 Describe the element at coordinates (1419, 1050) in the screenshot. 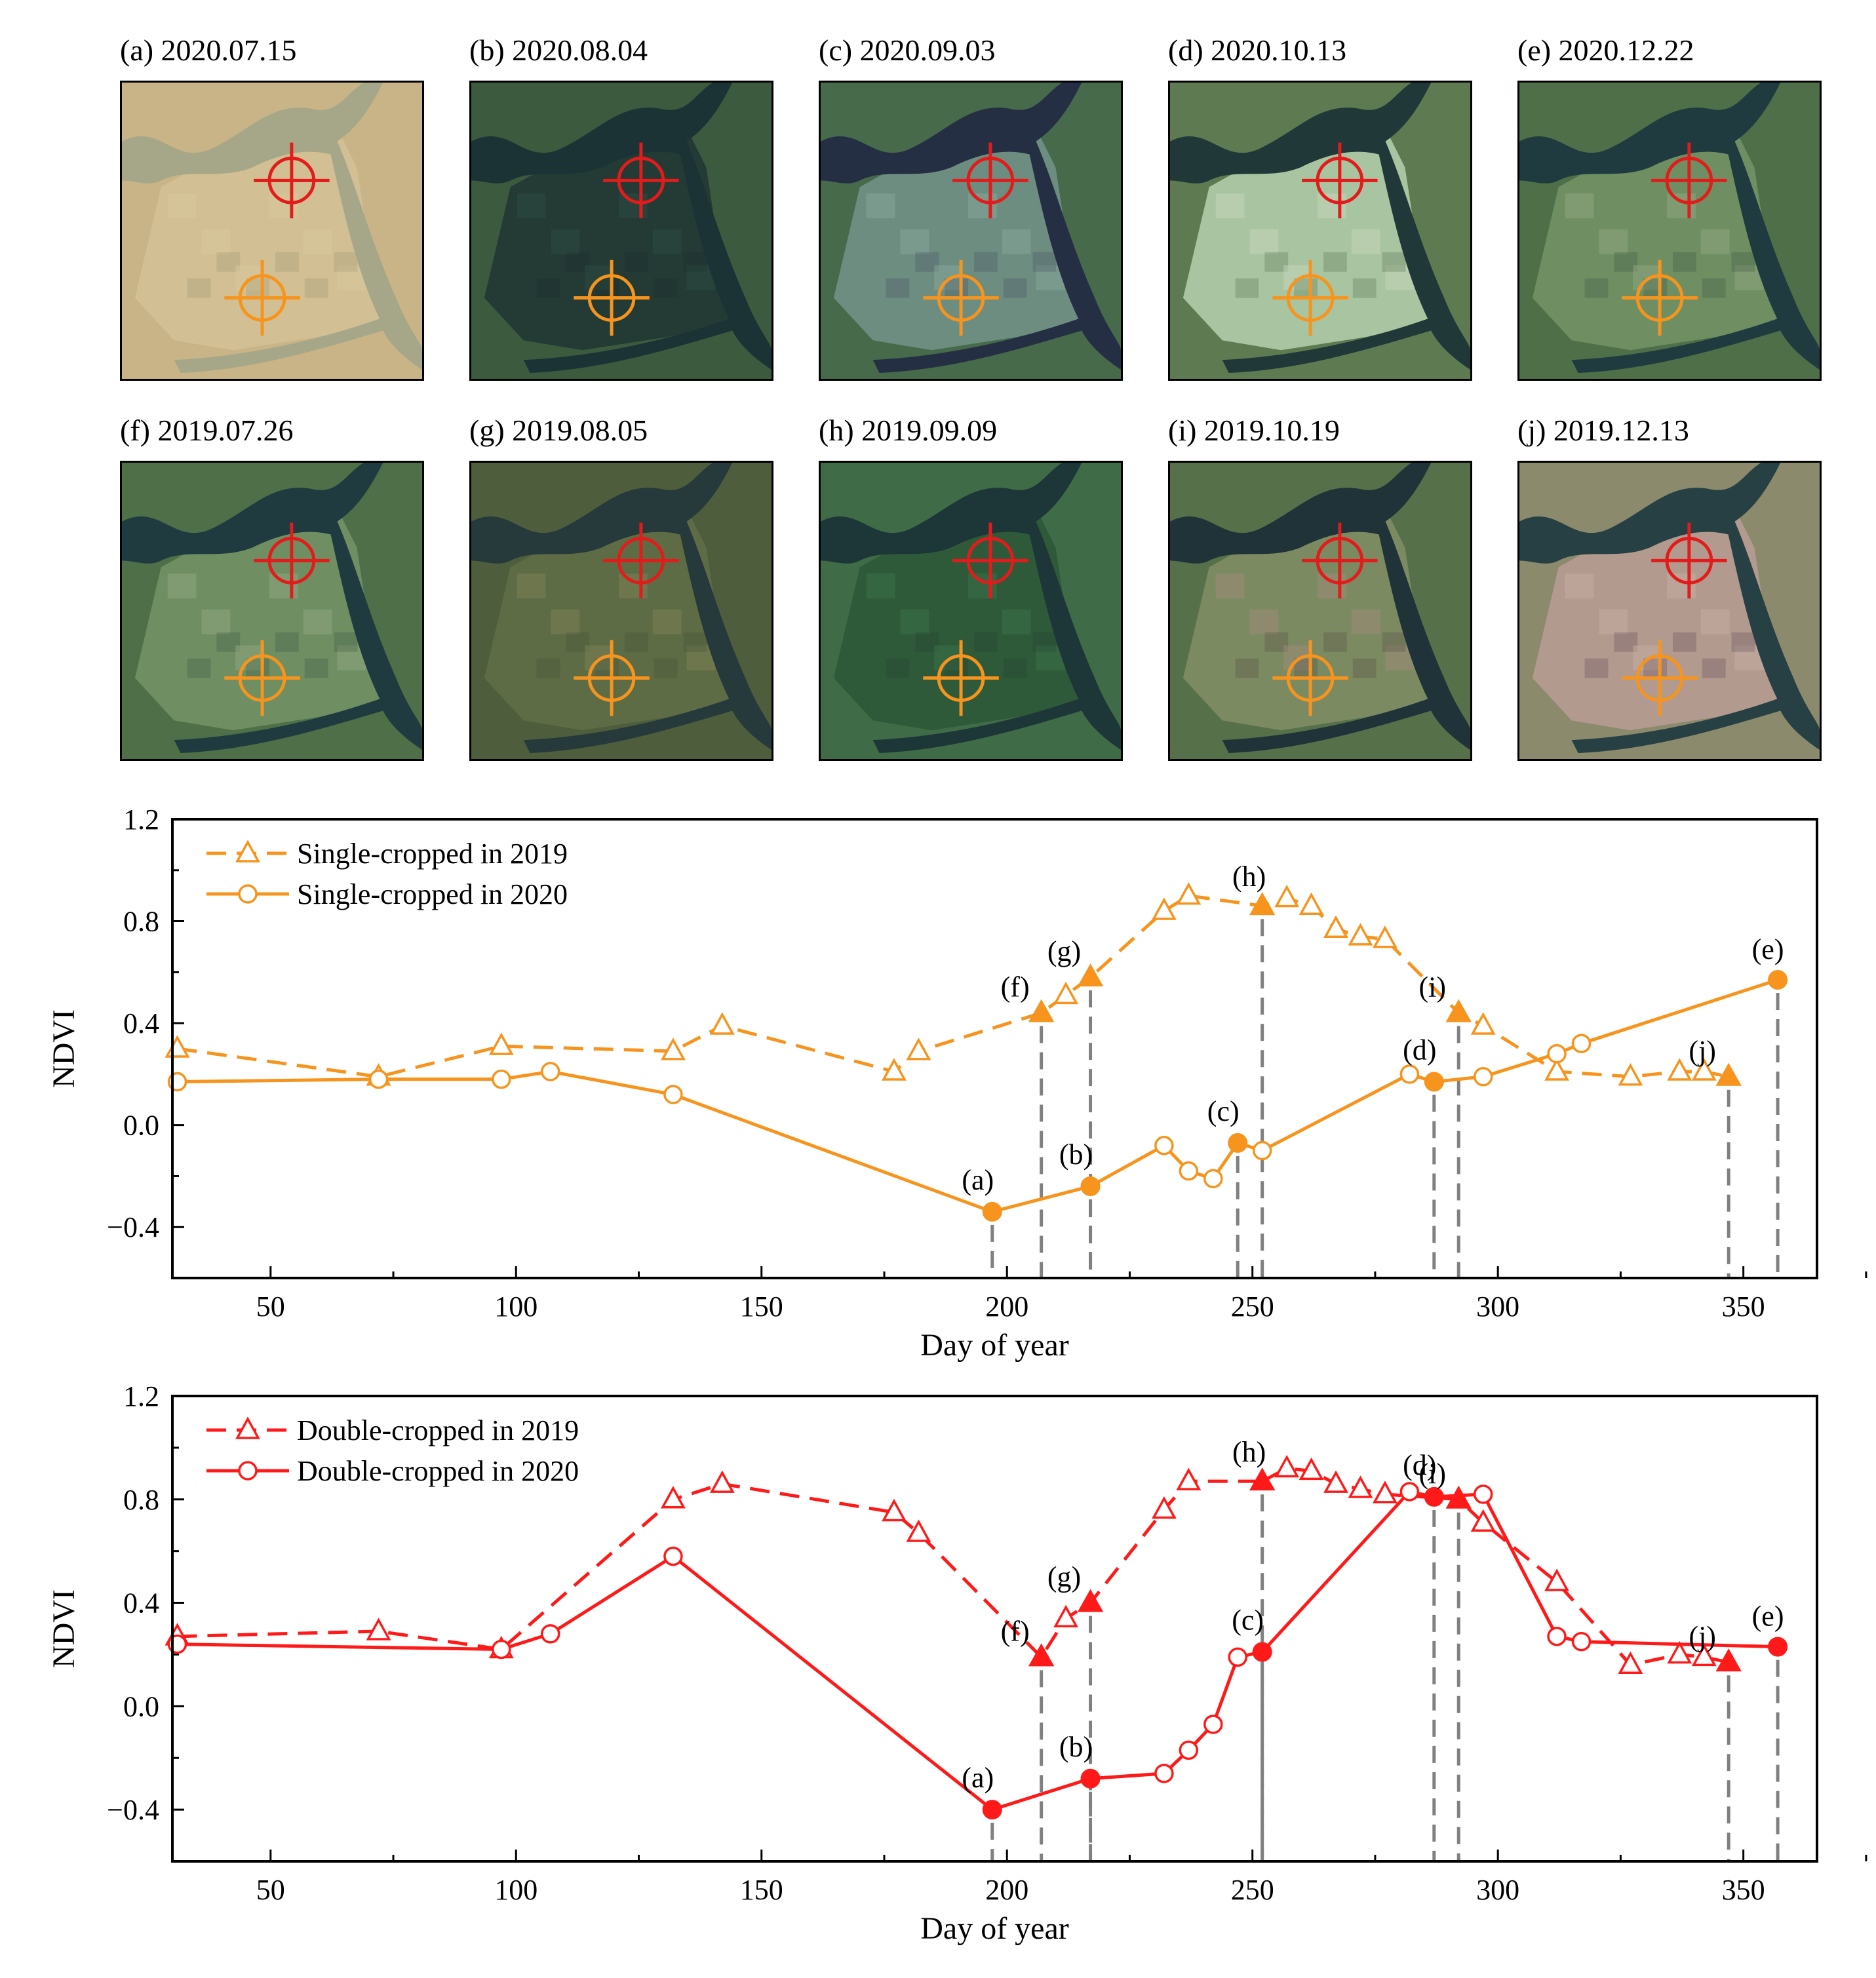

I see `point-label-d: (d)` at that location.